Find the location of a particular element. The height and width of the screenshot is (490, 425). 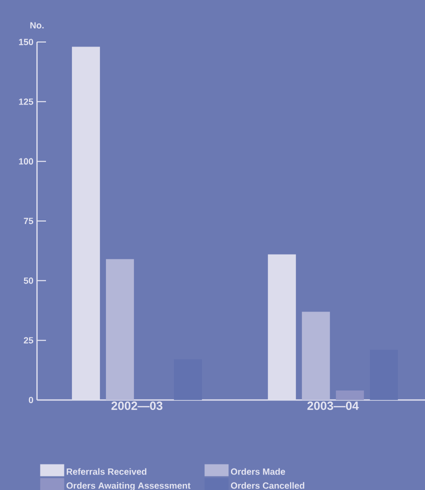

y-tick-label: 125 is located at coordinates (26, 101).